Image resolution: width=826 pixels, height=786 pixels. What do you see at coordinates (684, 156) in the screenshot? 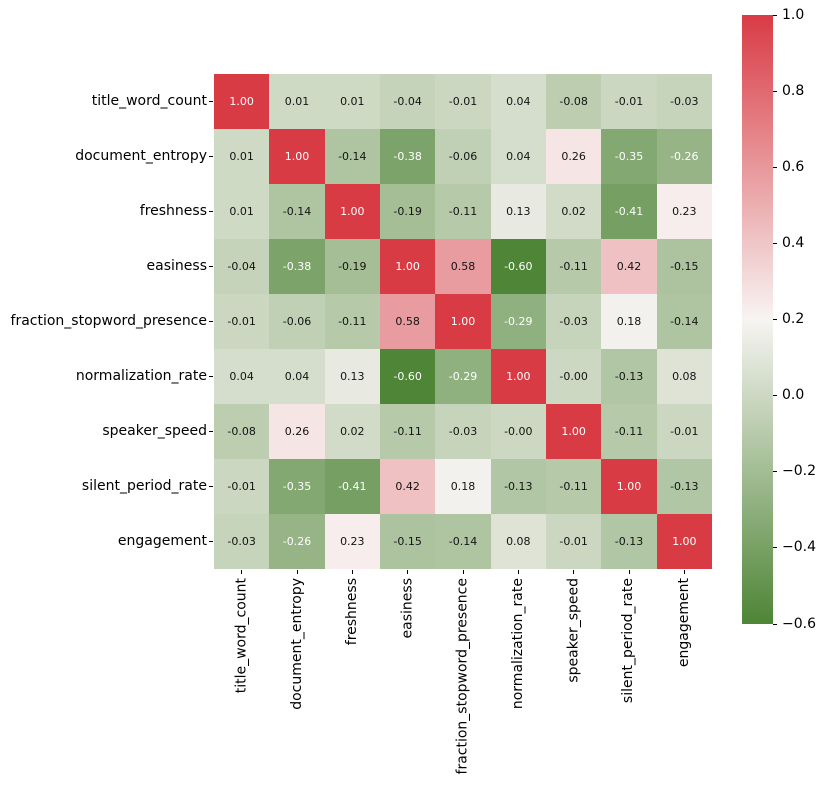
I see `heatmap-cell: -0.26` at bounding box center [684, 156].